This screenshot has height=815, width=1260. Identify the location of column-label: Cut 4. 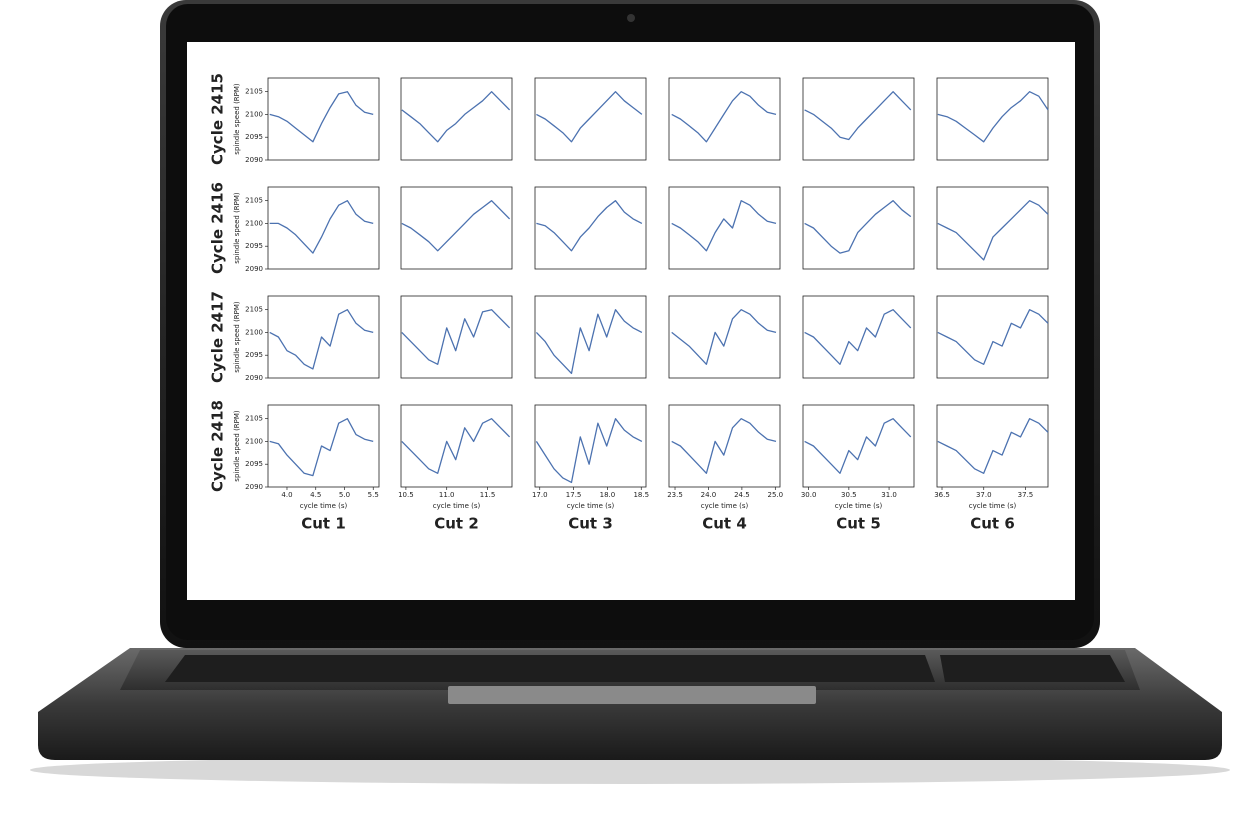
(724, 524).